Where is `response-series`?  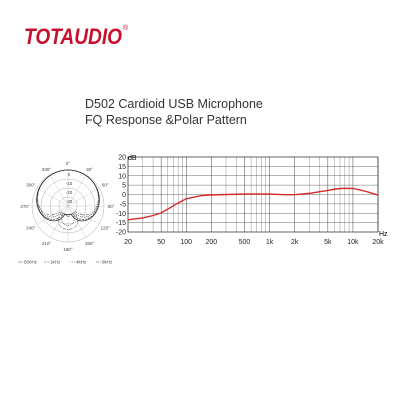
response-series is located at coordinates (253, 204).